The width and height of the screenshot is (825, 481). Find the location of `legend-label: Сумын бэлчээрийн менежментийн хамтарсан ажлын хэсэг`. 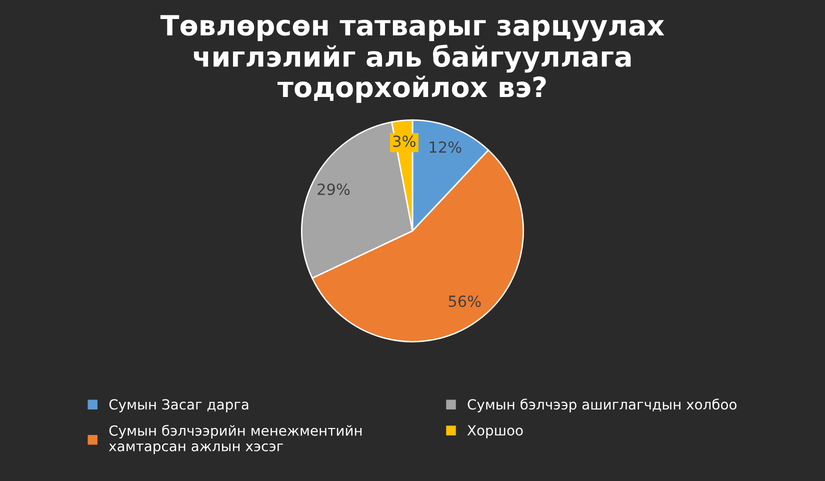

legend-label: Сумын бэлчээрийн менежментийн хамтарсан ажлын хэсэг is located at coordinates (235, 439).